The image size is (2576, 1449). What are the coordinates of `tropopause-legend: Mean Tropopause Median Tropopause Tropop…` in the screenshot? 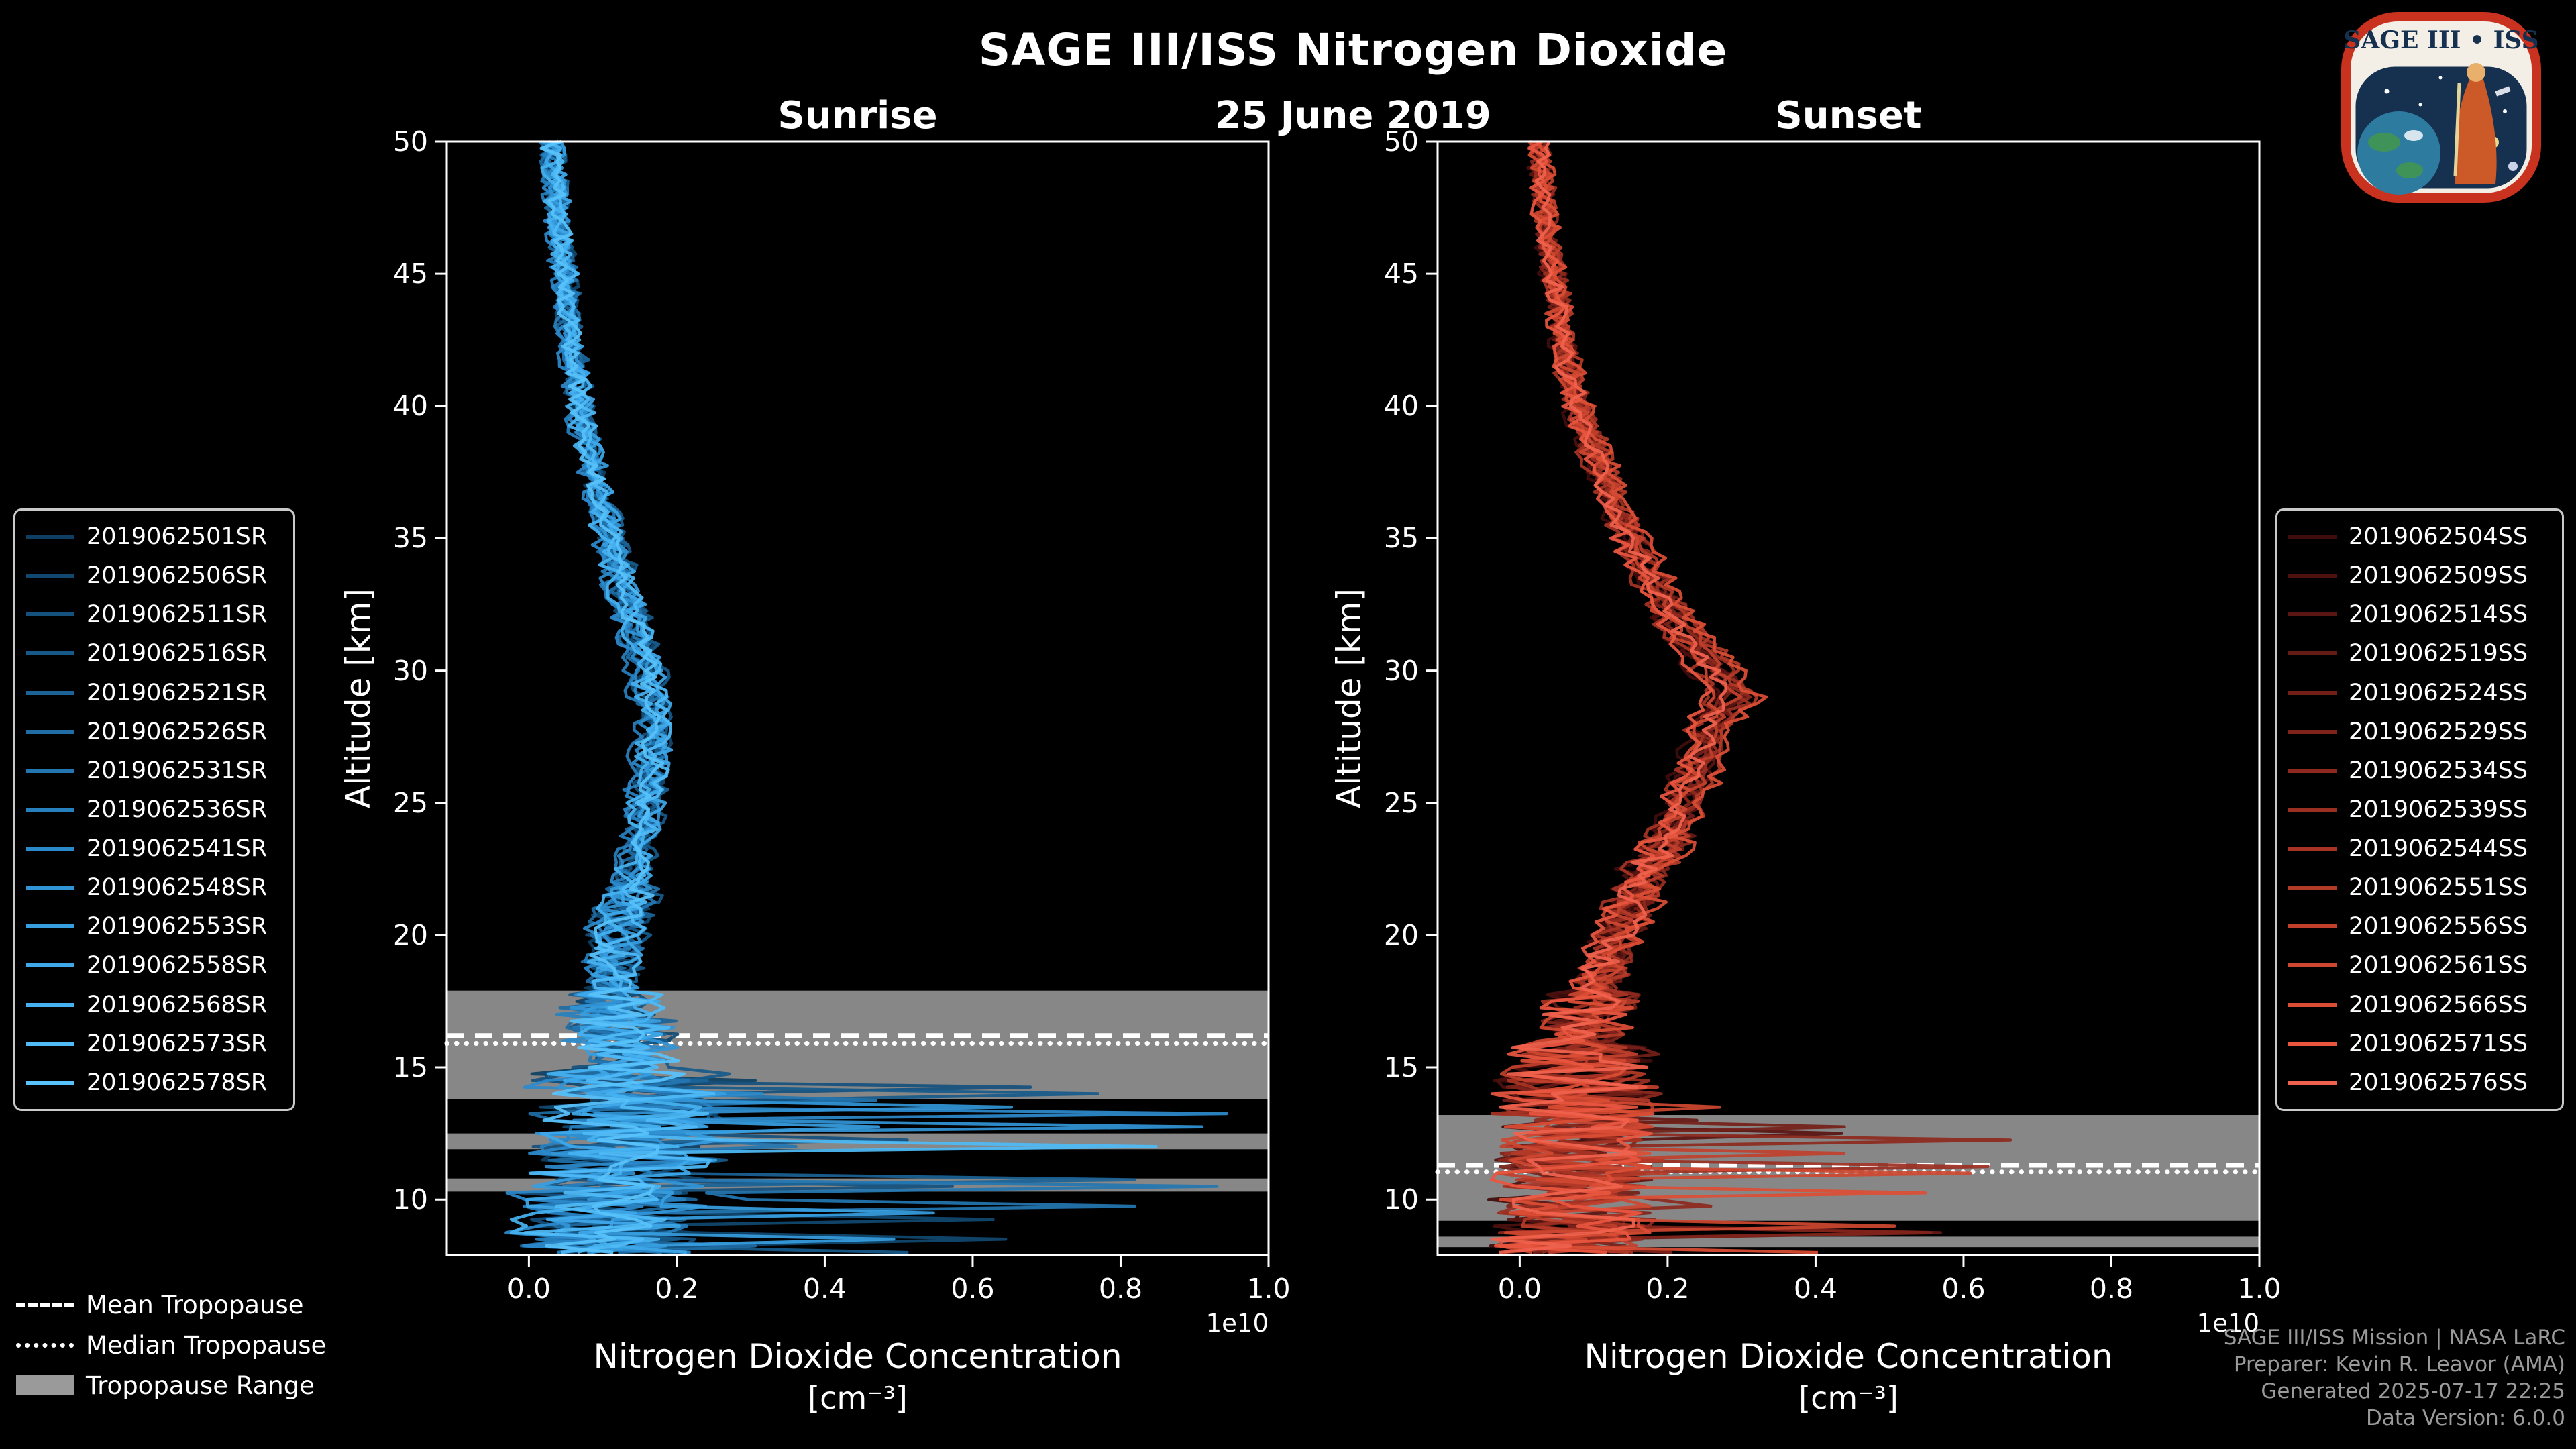 It's located at (171, 1345).